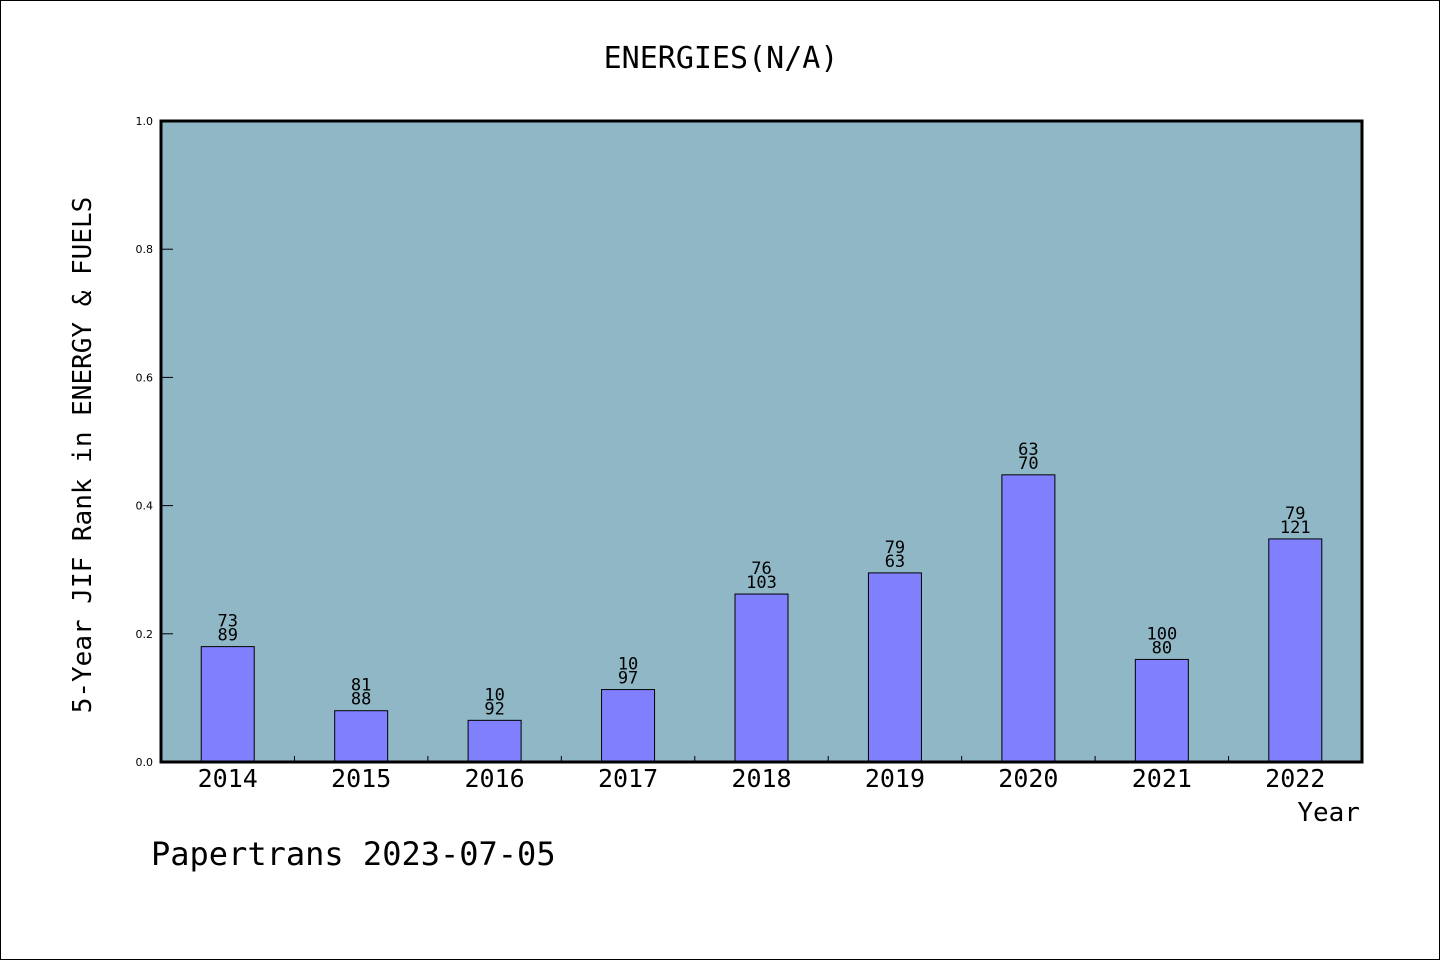  I want to click on y-tick-label-0.0: 0.0, so click(145, 762).